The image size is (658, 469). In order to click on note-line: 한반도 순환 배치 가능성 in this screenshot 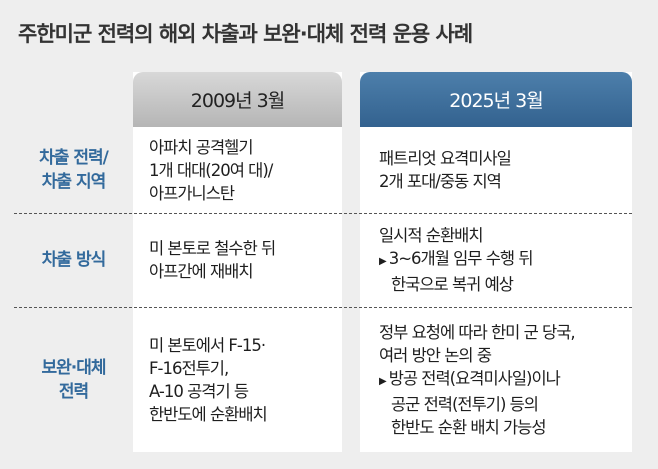, I will do `click(469, 427)`.